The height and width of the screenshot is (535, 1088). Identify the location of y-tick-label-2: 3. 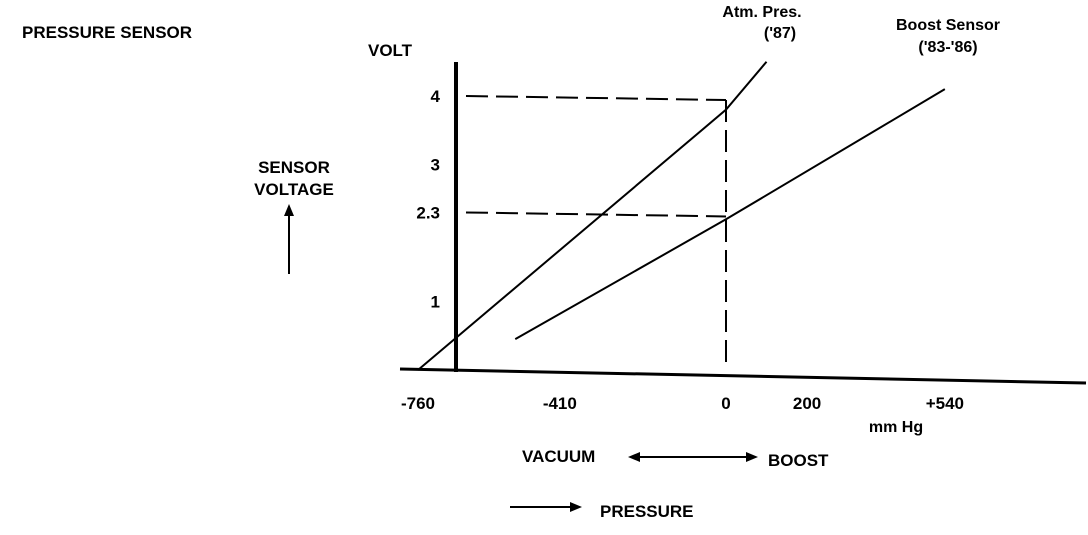
(435, 165).